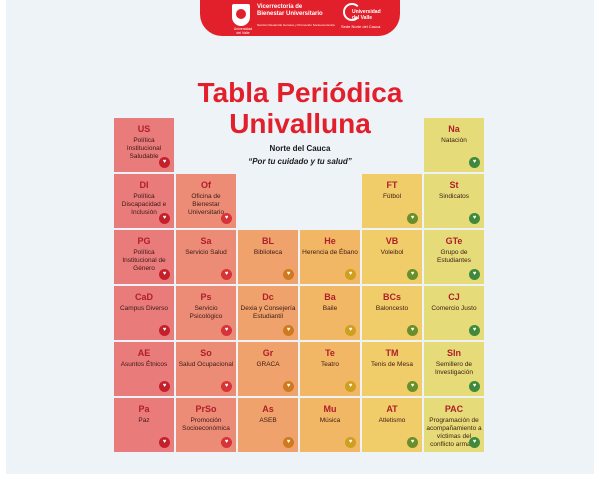 The width and height of the screenshot is (600, 480). Describe the element at coordinates (392, 257) in the screenshot. I see `element-cell: VB Voleibol ♥` at that location.